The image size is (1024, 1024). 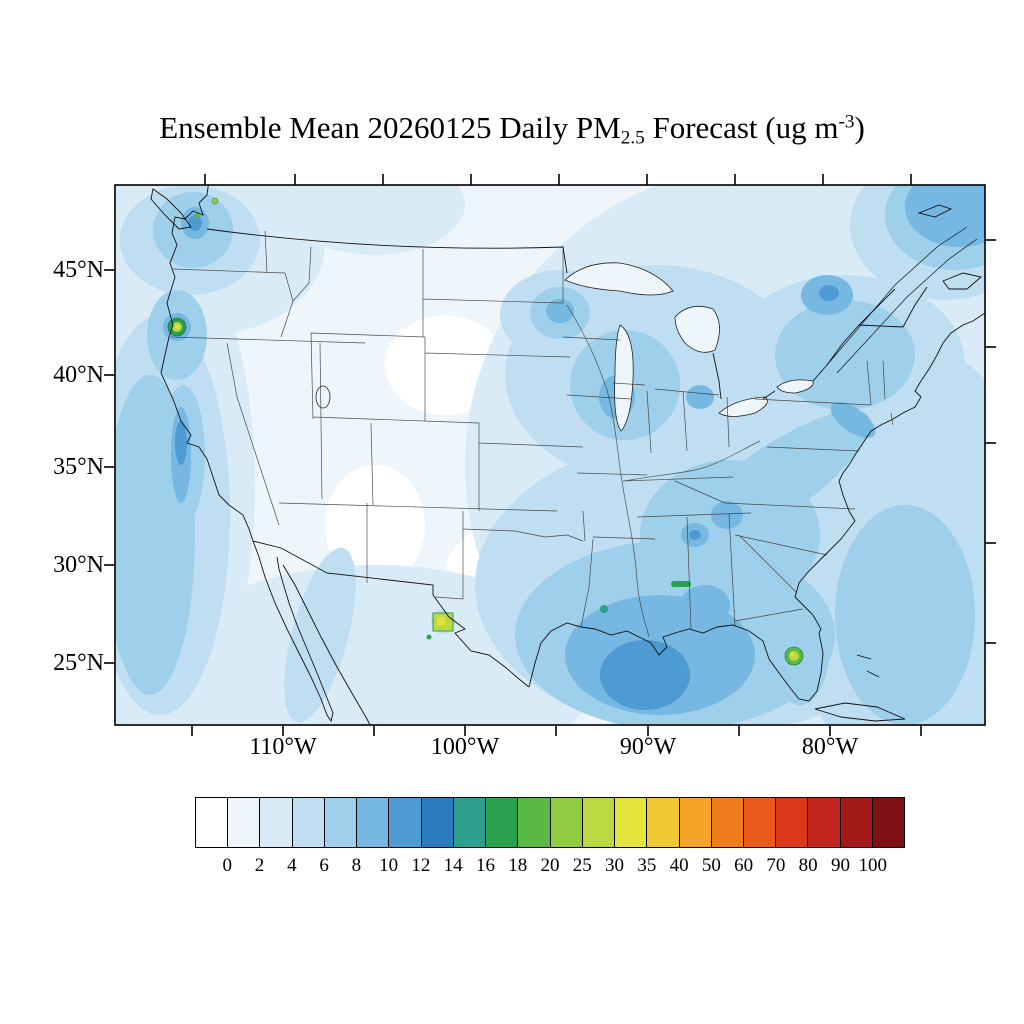 I want to click on coast-mexico-mainland, so click(x=326, y=644).